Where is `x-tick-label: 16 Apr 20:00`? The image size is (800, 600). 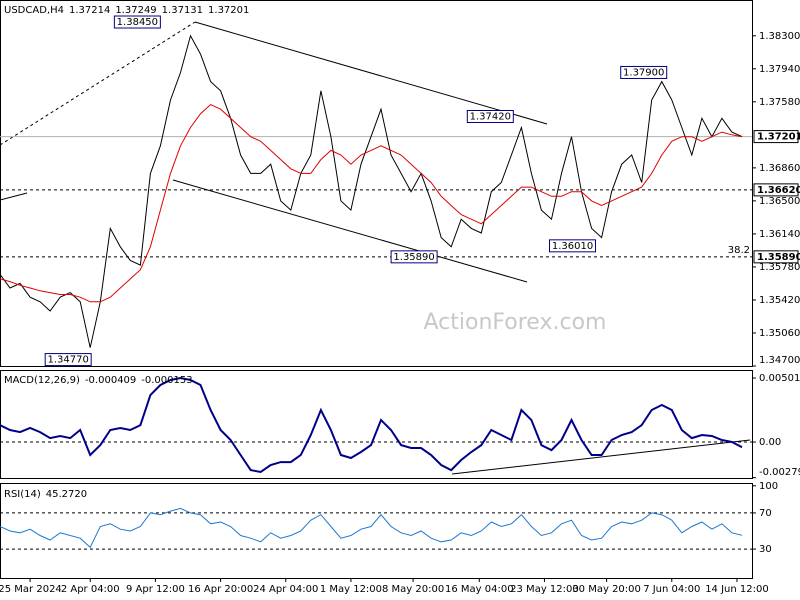 x-tick-label: 16 Apr 20:00 is located at coordinates (220, 589).